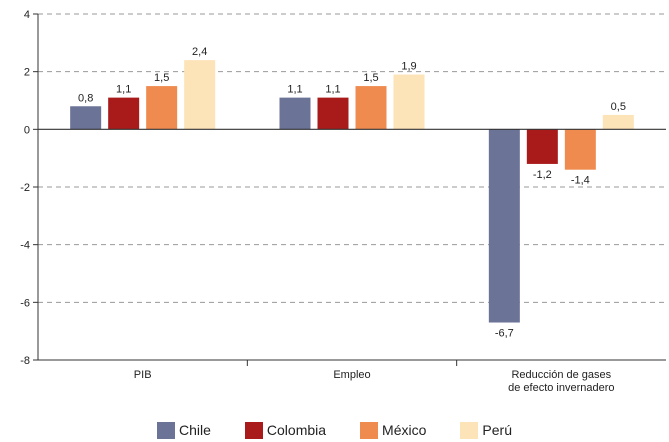 The image size is (669, 442). What do you see at coordinates (618, 107) in the screenshot?
I see `data-label: 0,5` at bounding box center [618, 107].